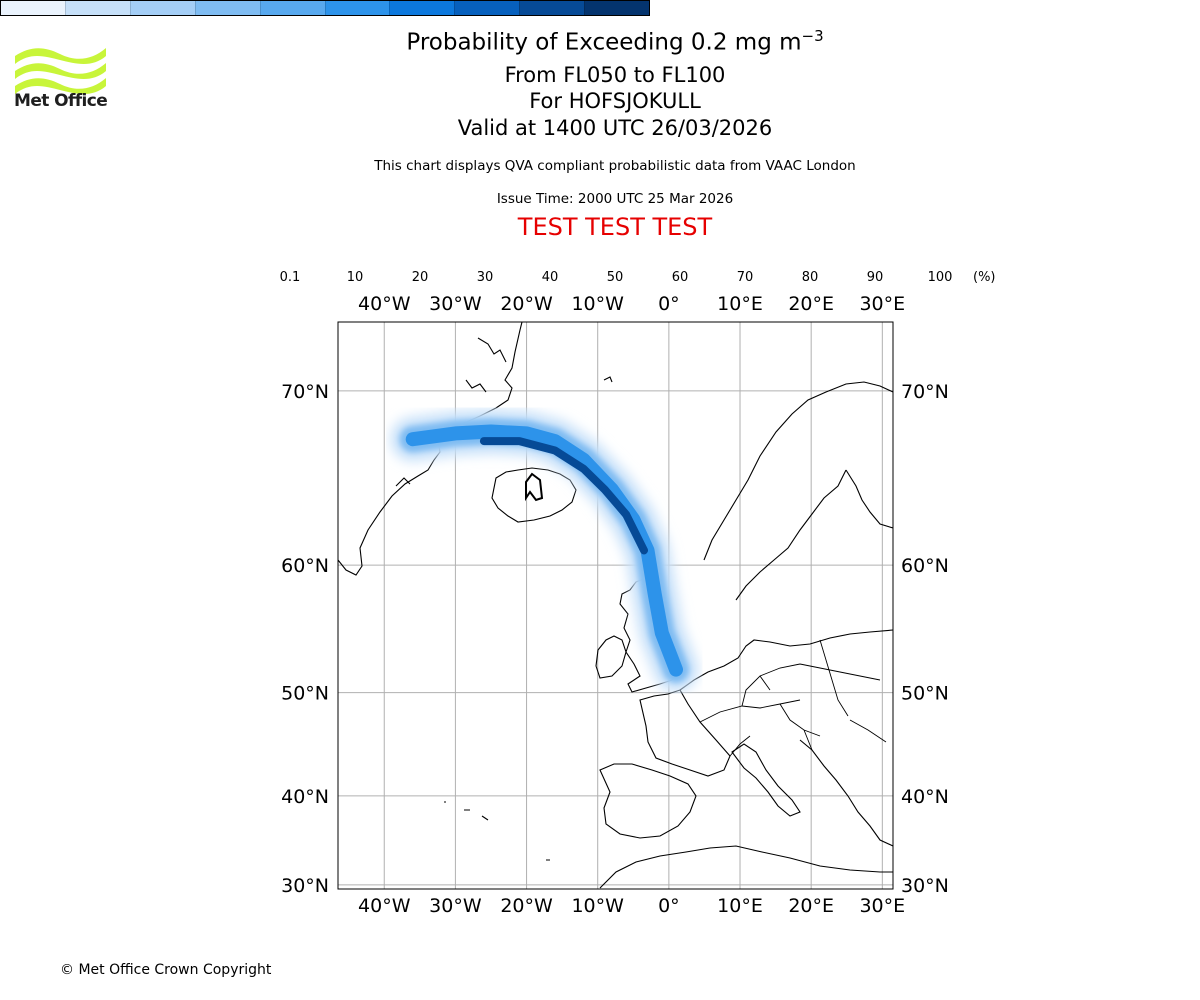  I want to click on longitude-label-top: 20°W, so click(526, 304).